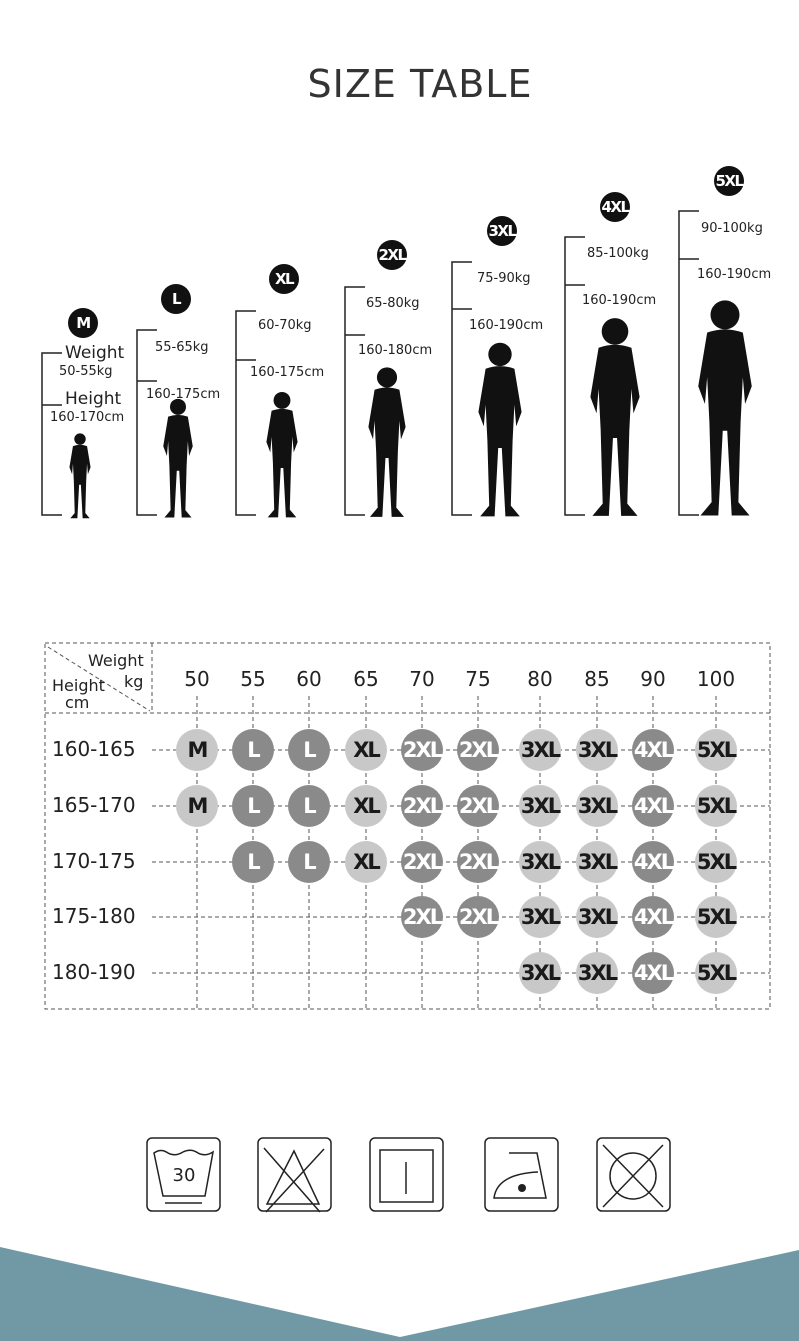 This screenshot has height=1341, width=799. What do you see at coordinates (618, 253) in the screenshot?
I see `weight-range: 85-100kg` at bounding box center [618, 253].